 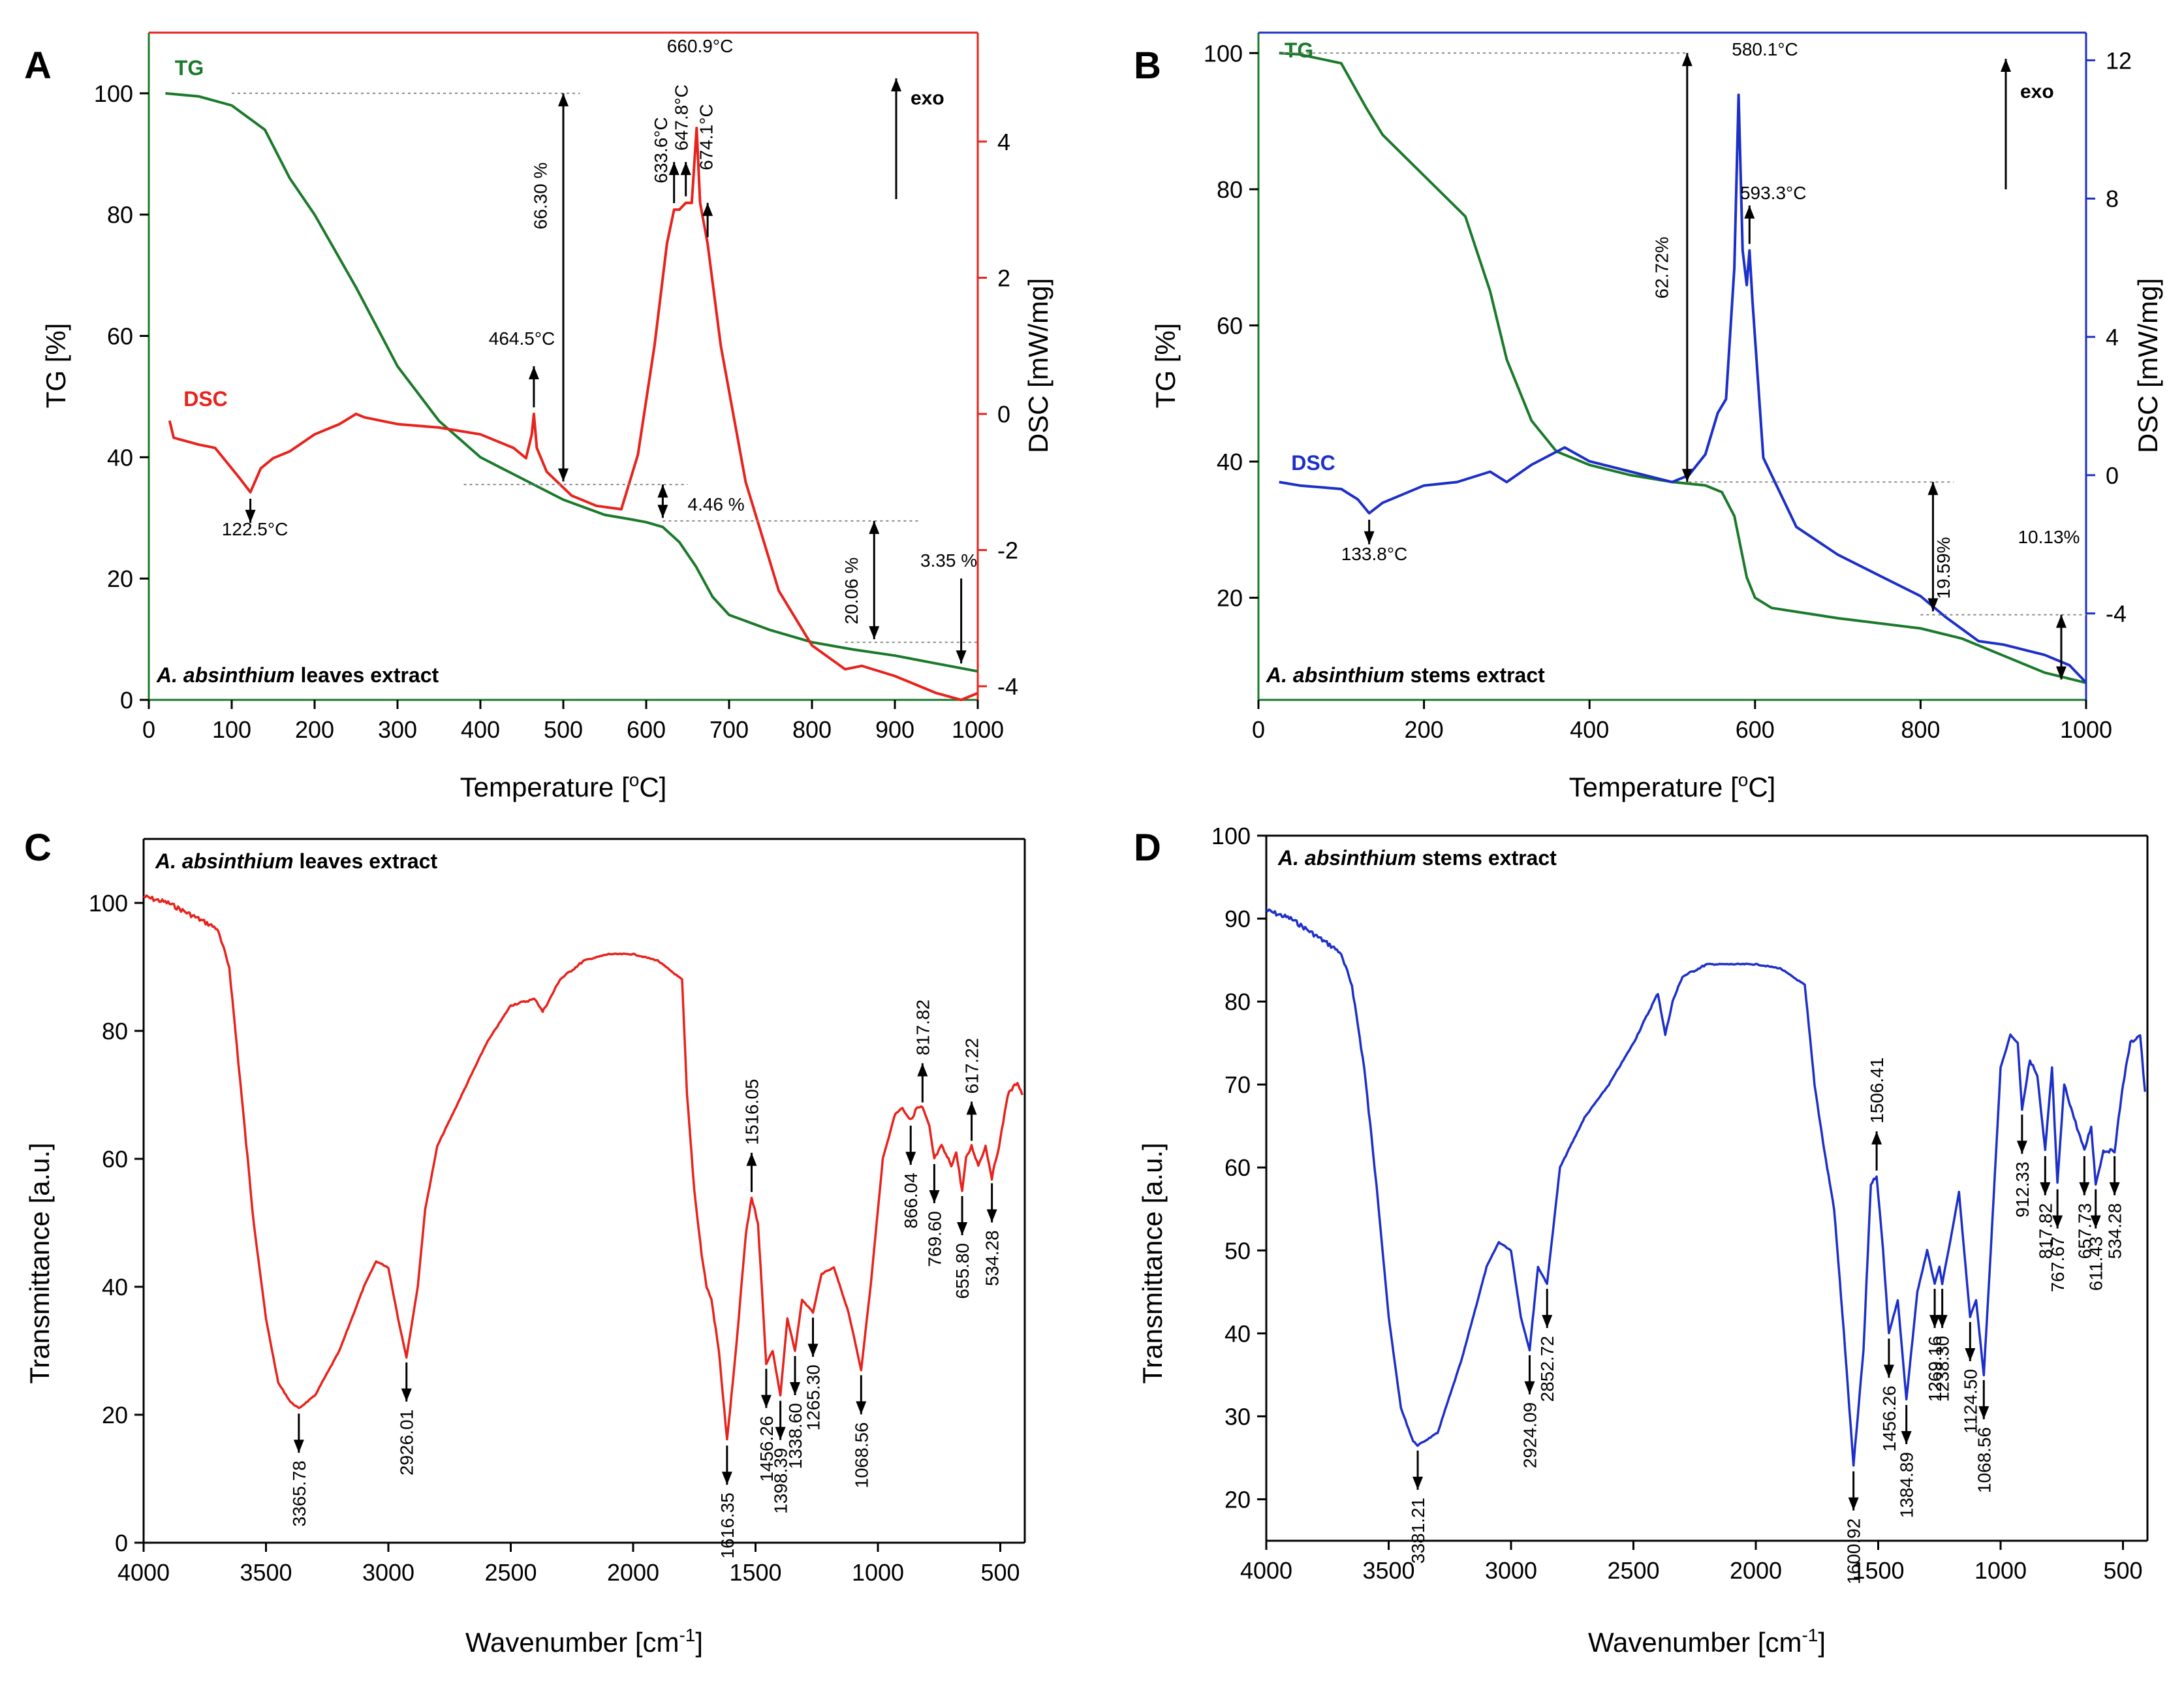 What do you see at coordinates (1944, 568) in the screenshot?
I see `panel-b-loss2: 19.59%` at bounding box center [1944, 568].